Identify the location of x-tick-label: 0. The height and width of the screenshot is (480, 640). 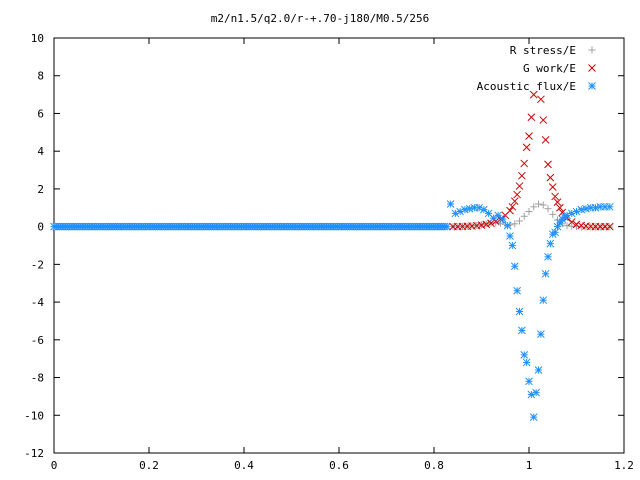
(54, 465).